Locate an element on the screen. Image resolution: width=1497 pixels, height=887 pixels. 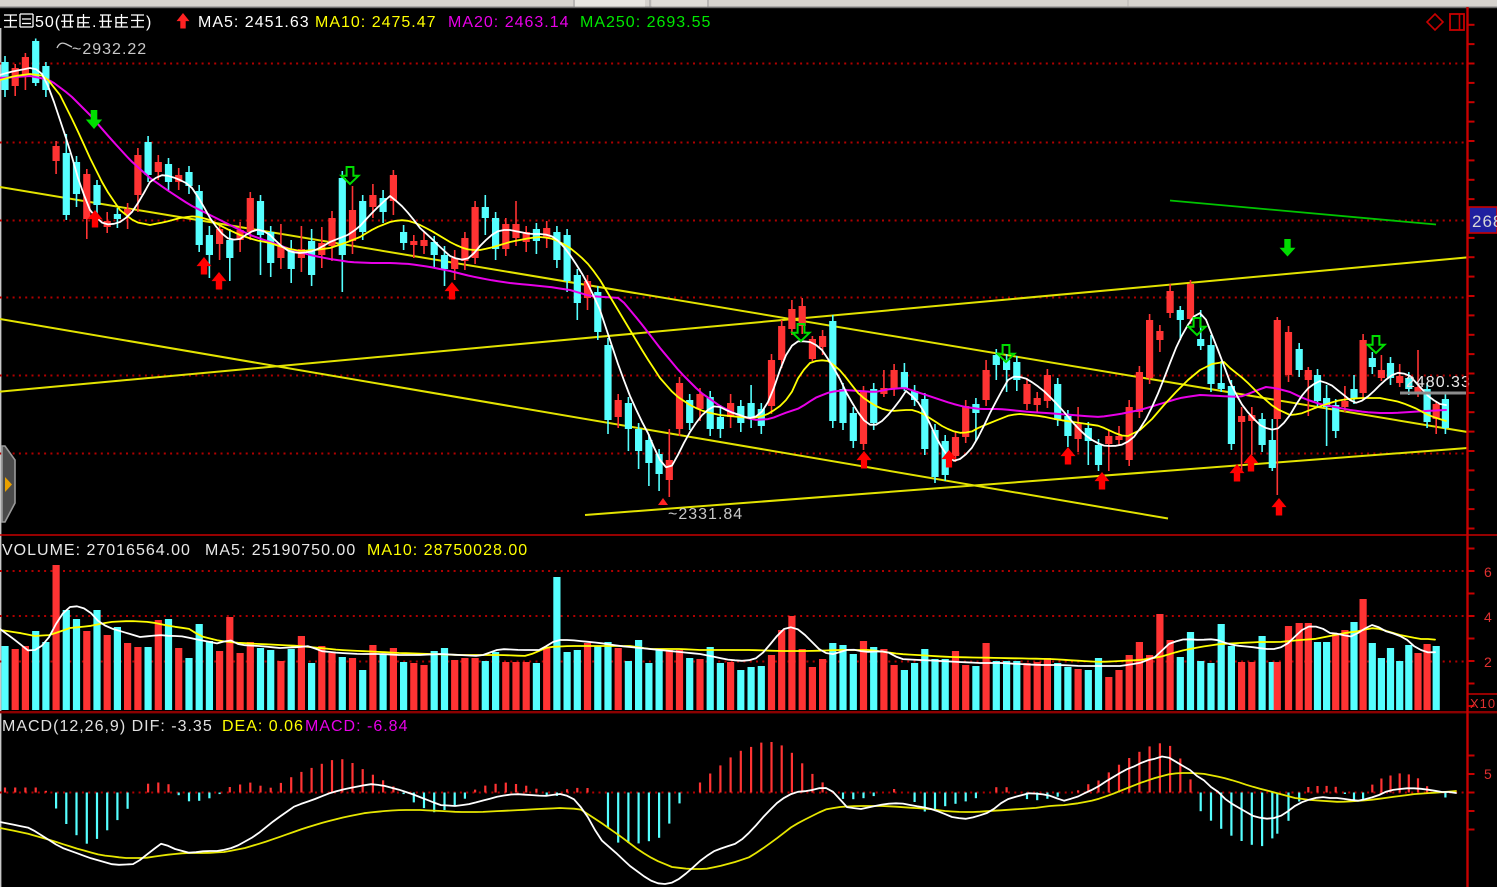
svg-text: MA5: 2451.63 is located at coordinates (254, 22).